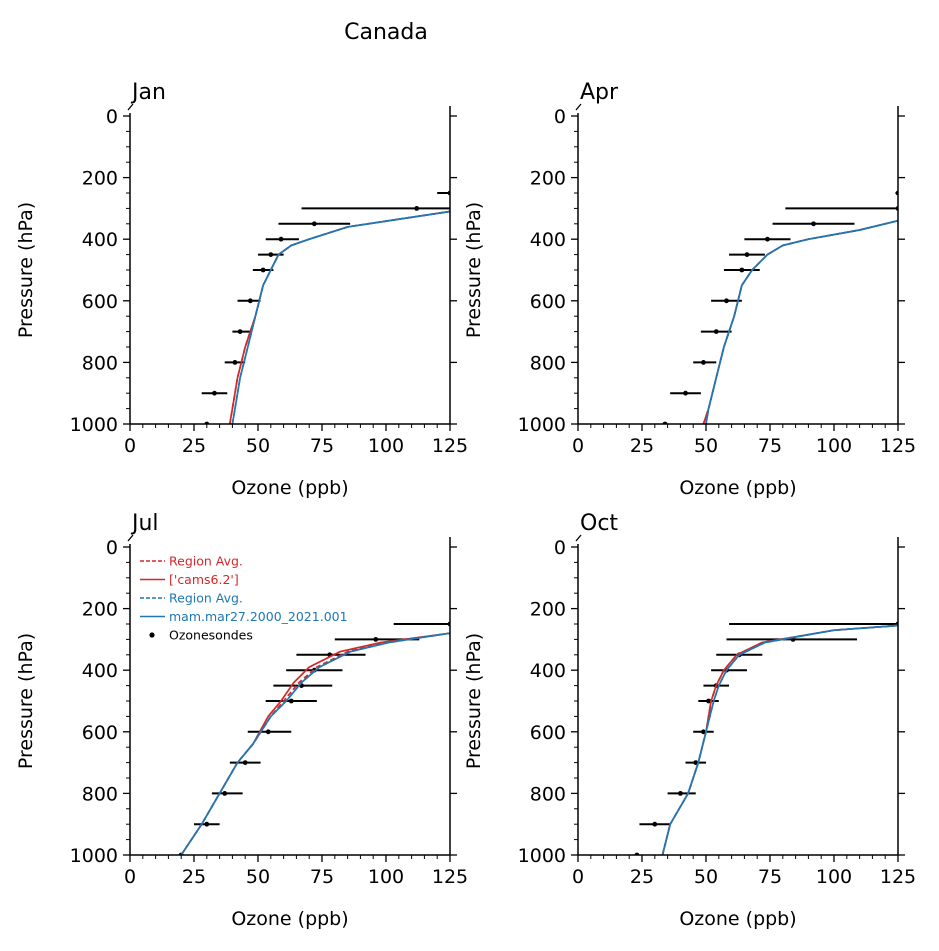 This screenshot has height=951, width=939. What do you see at coordinates (152, 635) in the screenshot?
I see `legend-marker-dot` at bounding box center [152, 635].